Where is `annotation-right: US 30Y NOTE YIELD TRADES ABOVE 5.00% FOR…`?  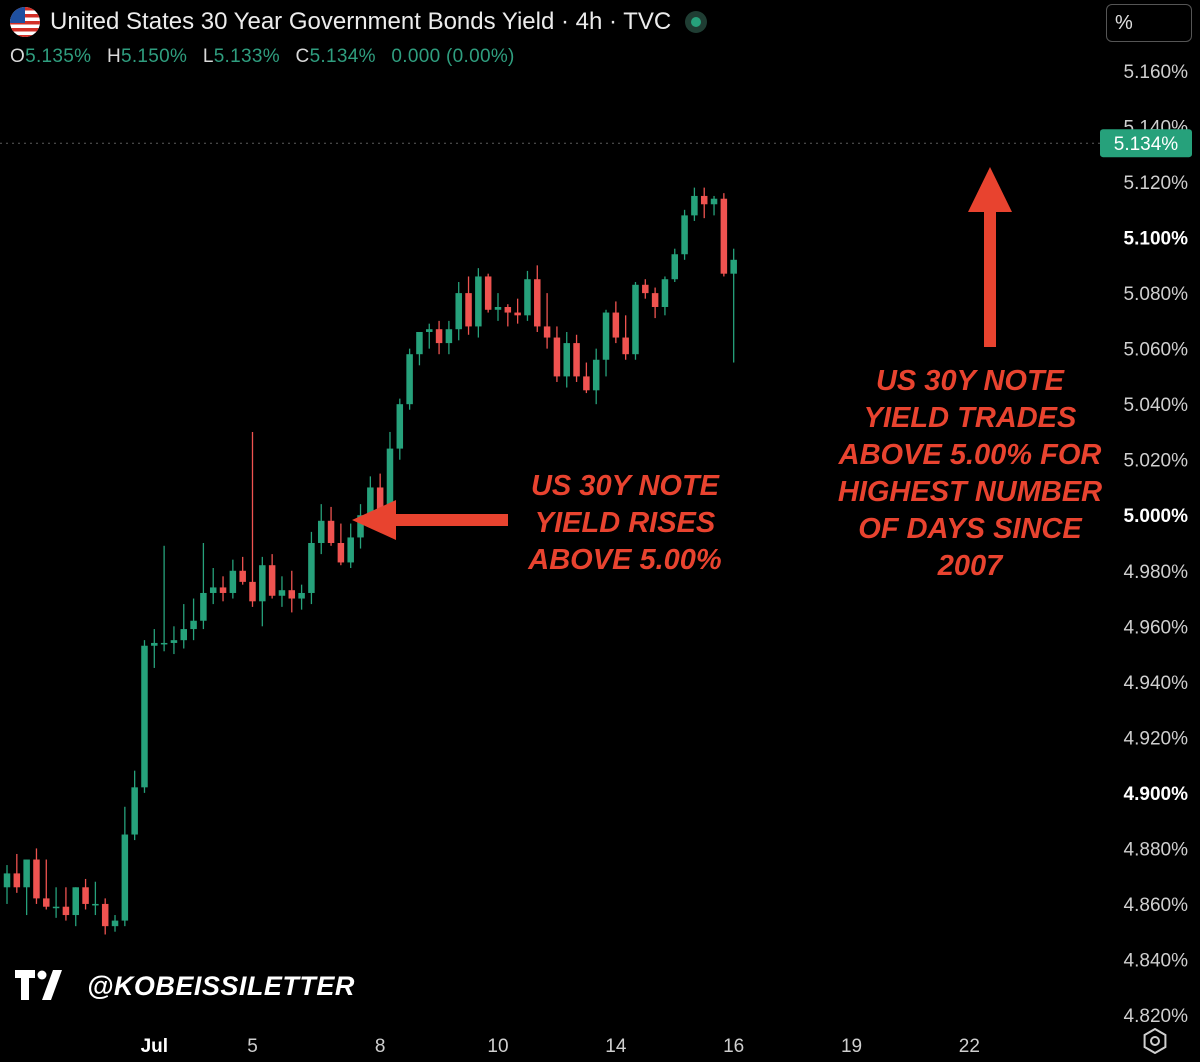
annotation-right: US 30Y NOTE YIELD TRADES ABOVE 5.00% FOR… is located at coordinates (970, 473).